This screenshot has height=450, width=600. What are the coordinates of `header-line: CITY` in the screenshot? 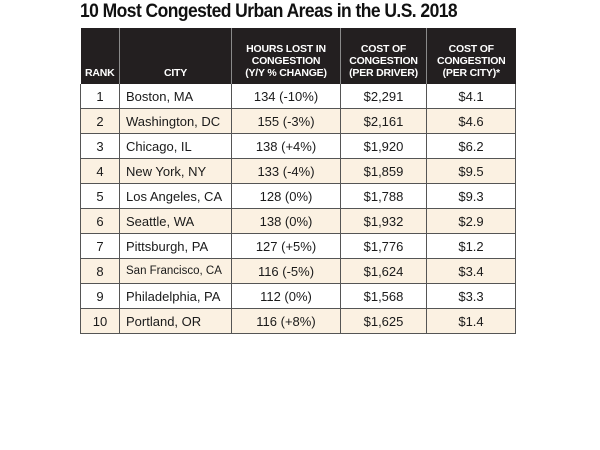 It's located at (175, 73).